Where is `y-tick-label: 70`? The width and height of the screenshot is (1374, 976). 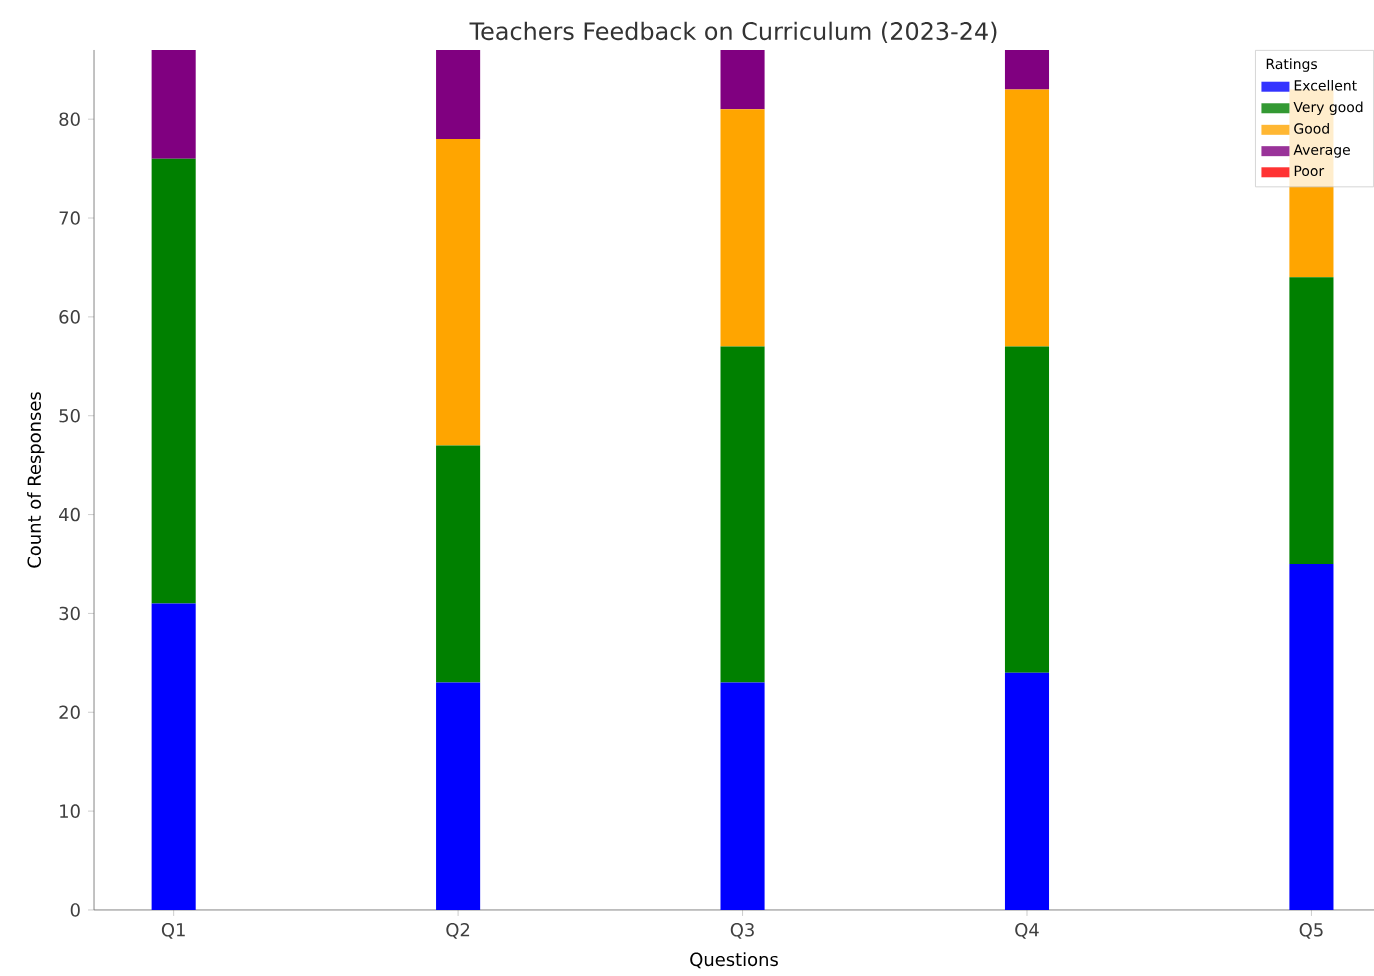
y-tick-label: 70 is located at coordinates (69, 218).